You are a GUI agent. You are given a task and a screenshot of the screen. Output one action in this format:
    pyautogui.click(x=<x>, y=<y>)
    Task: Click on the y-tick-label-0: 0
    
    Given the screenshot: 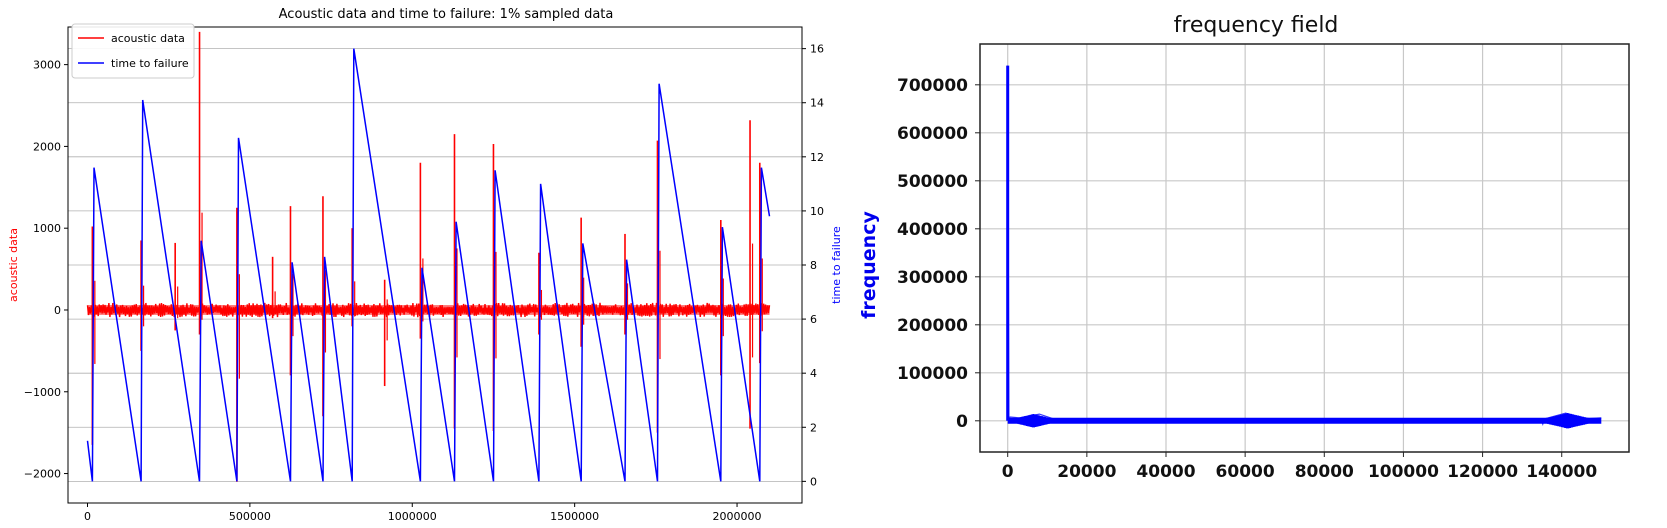 What is the action you would take?
    pyautogui.click(x=962, y=422)
    